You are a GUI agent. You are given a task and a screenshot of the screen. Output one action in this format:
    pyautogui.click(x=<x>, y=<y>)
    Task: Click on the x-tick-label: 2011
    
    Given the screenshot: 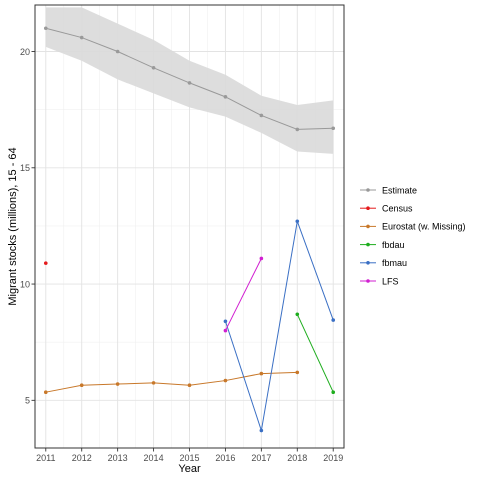 What is the action you would take?
    pyautogui.click(x=45, y=458)
    